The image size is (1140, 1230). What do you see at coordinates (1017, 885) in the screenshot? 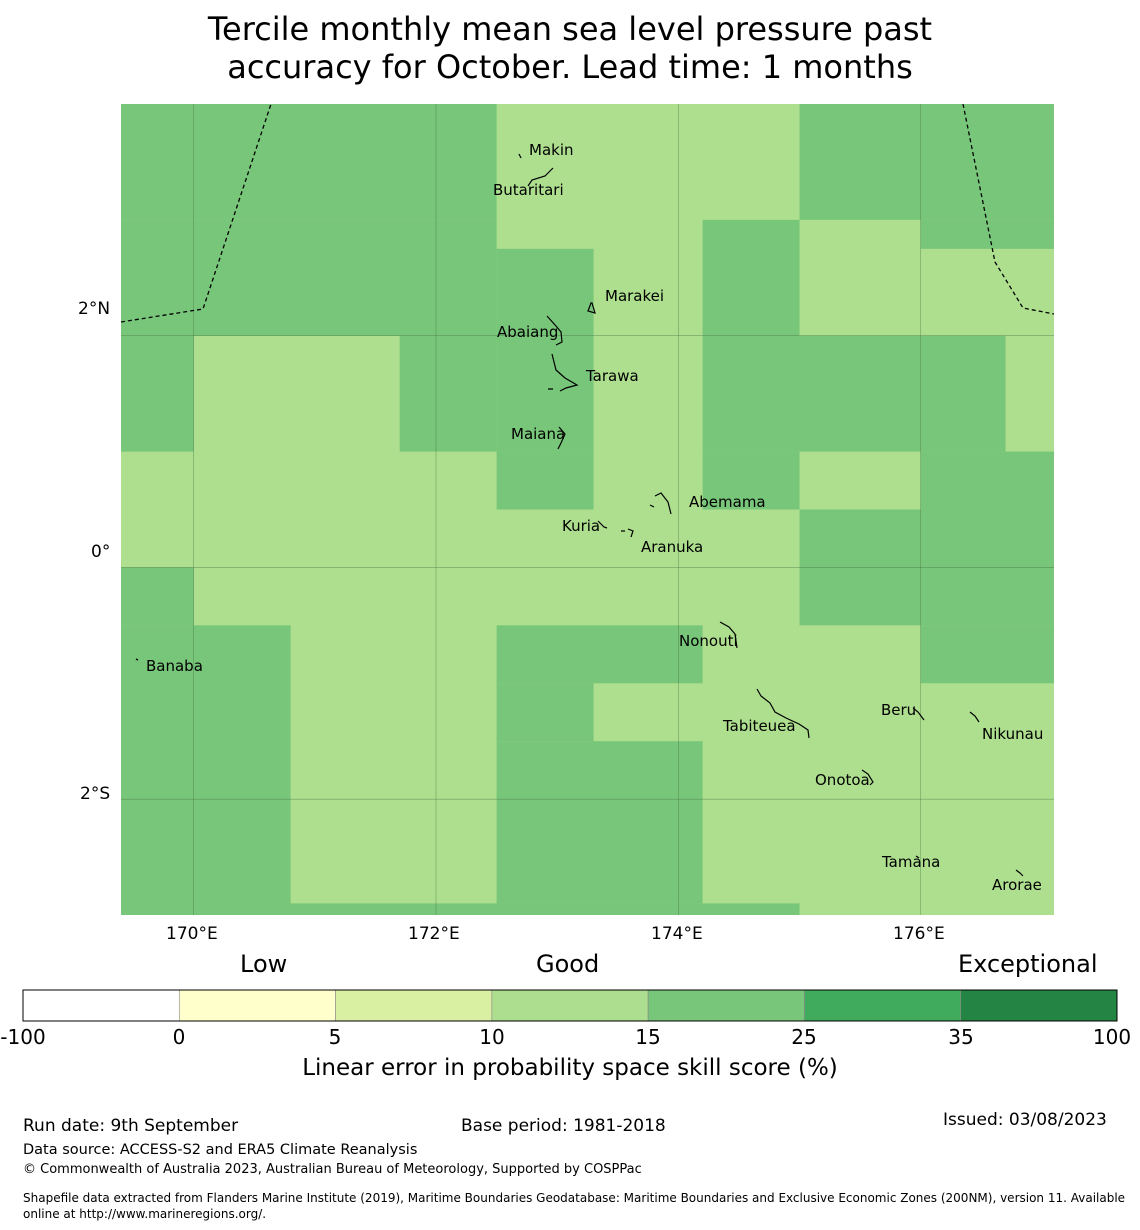
I see `island-label: Arorae` at bounding box center [1017, 885].